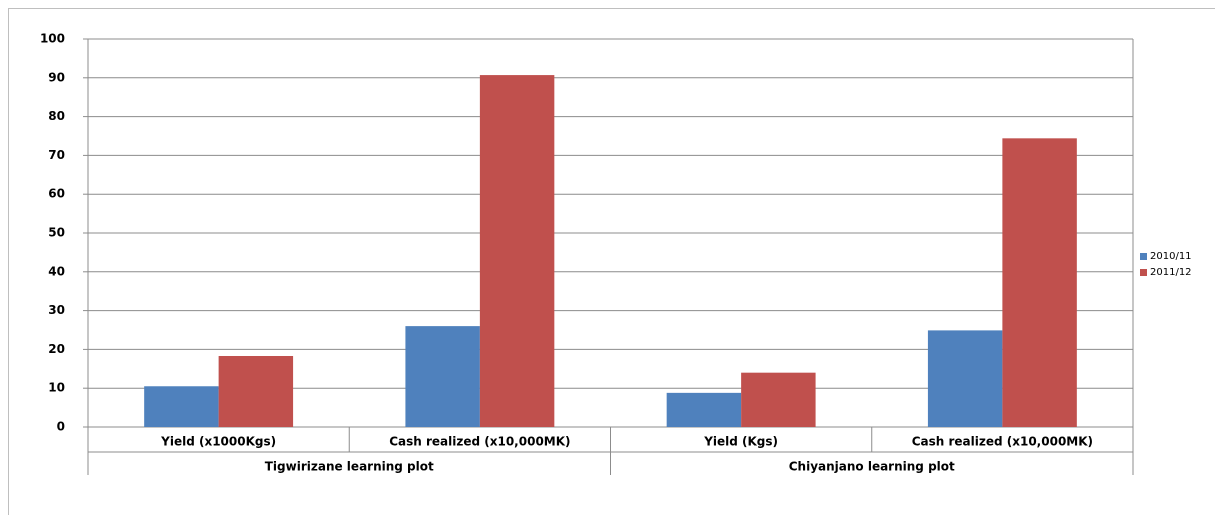  What do you see at coordinates (61, 427) in the screenshot?
I see `y-tick-label: 0` at bounding box center [61, 427].